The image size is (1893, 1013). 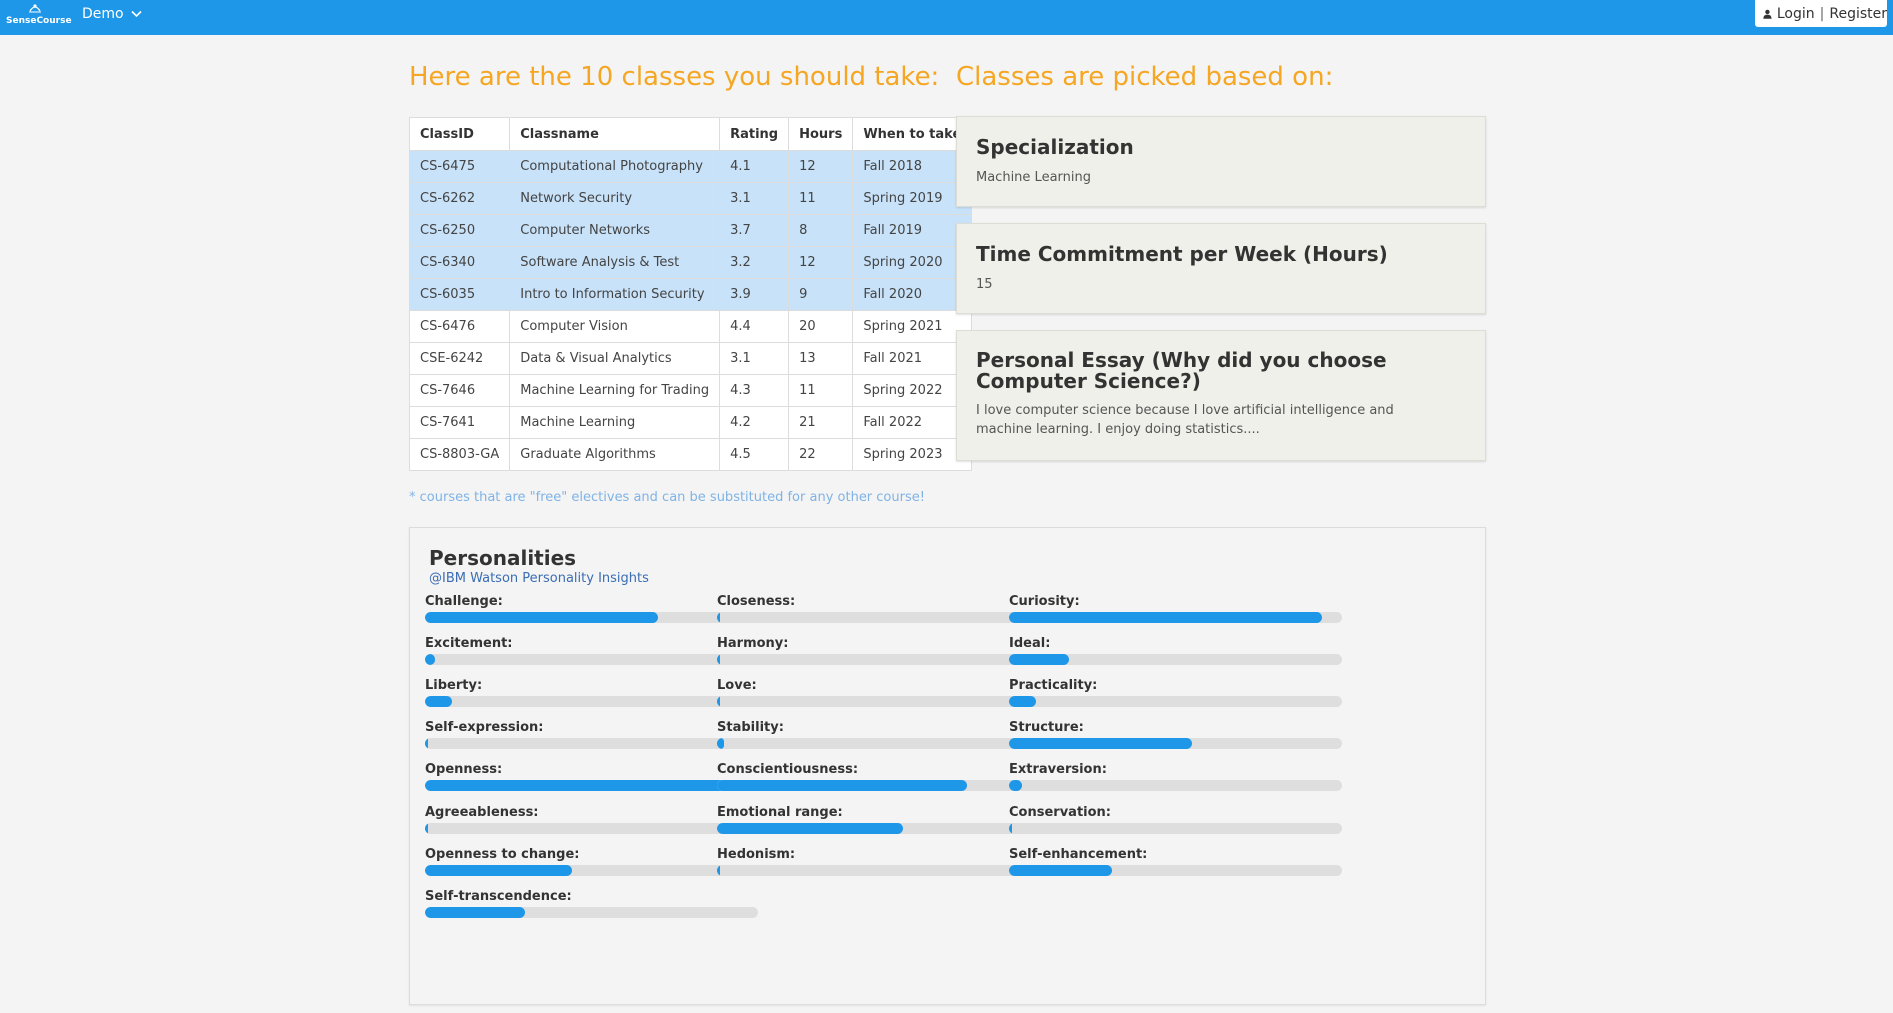 I want to click on trait-item: Self-transcendence:, so click(x=591, y=906).